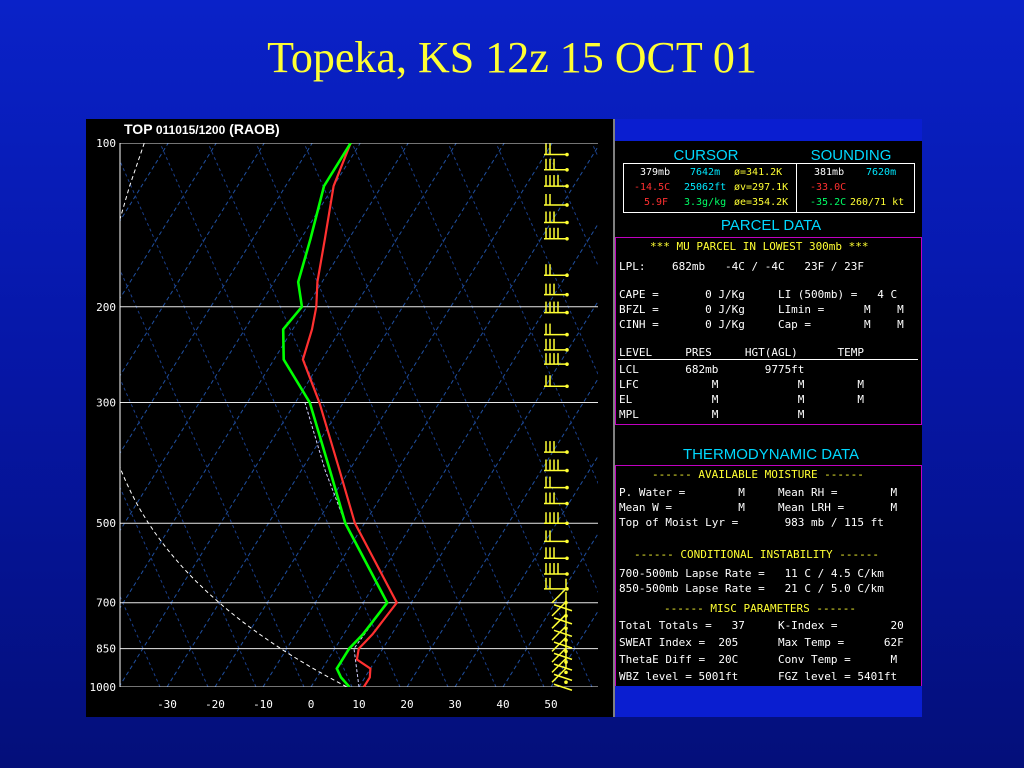 Image resolution: width=1024 pixels, height=768 pixels. I want to click on cursor-hgt-ft: 25062ft, so click(705, 187).